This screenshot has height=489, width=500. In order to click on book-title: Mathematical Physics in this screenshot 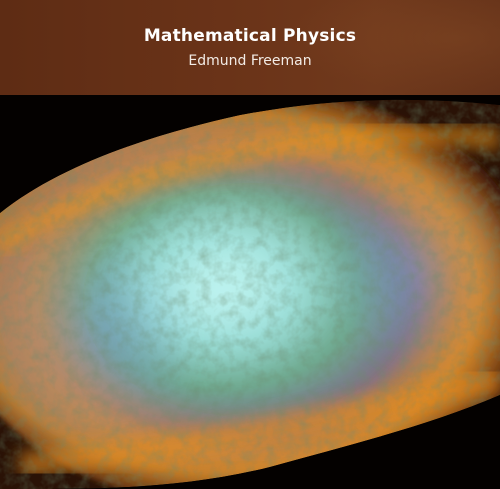, I will do `click(250, 36)`.